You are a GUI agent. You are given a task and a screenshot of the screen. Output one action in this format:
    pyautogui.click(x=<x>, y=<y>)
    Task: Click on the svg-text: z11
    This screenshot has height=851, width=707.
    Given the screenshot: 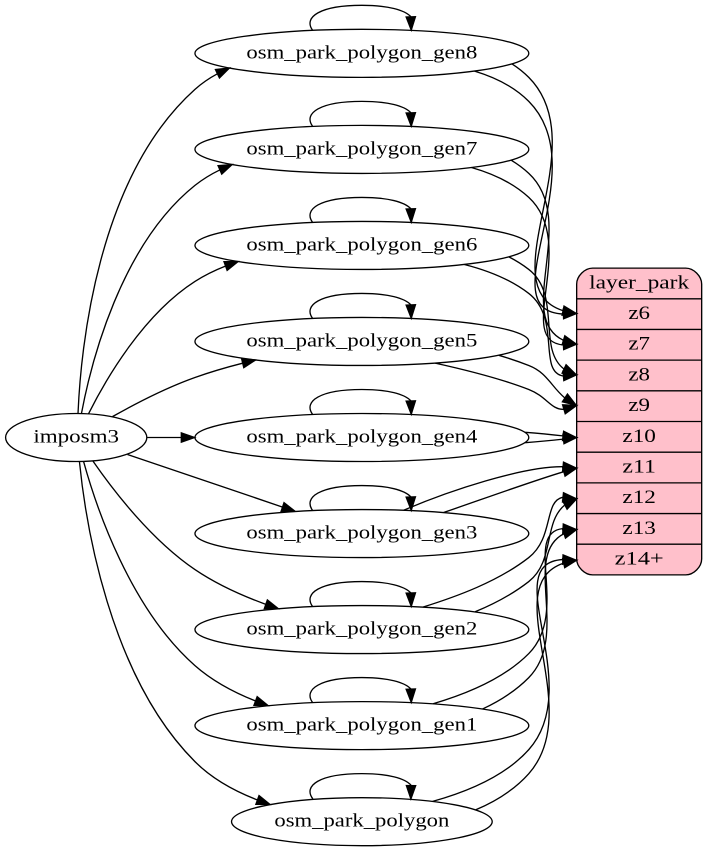 What is the action you would take?
    pyautogui.click(x=638, y=466)
    